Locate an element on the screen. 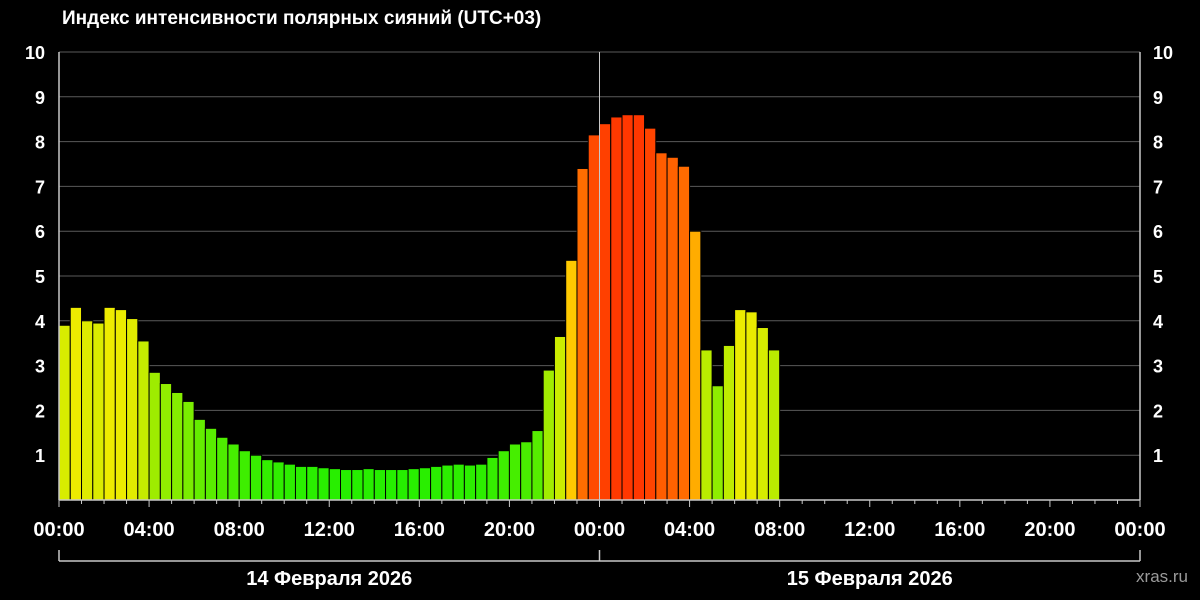 The width and height of the screenshot is (1200, 600). y-tick-label-right: 8 is located at coordinates (1158, 143).